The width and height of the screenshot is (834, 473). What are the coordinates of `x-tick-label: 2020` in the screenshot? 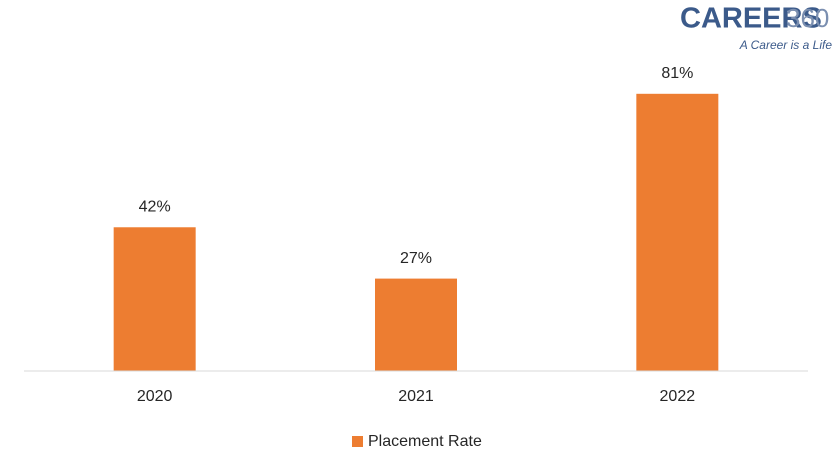 It's located at (155, 396).